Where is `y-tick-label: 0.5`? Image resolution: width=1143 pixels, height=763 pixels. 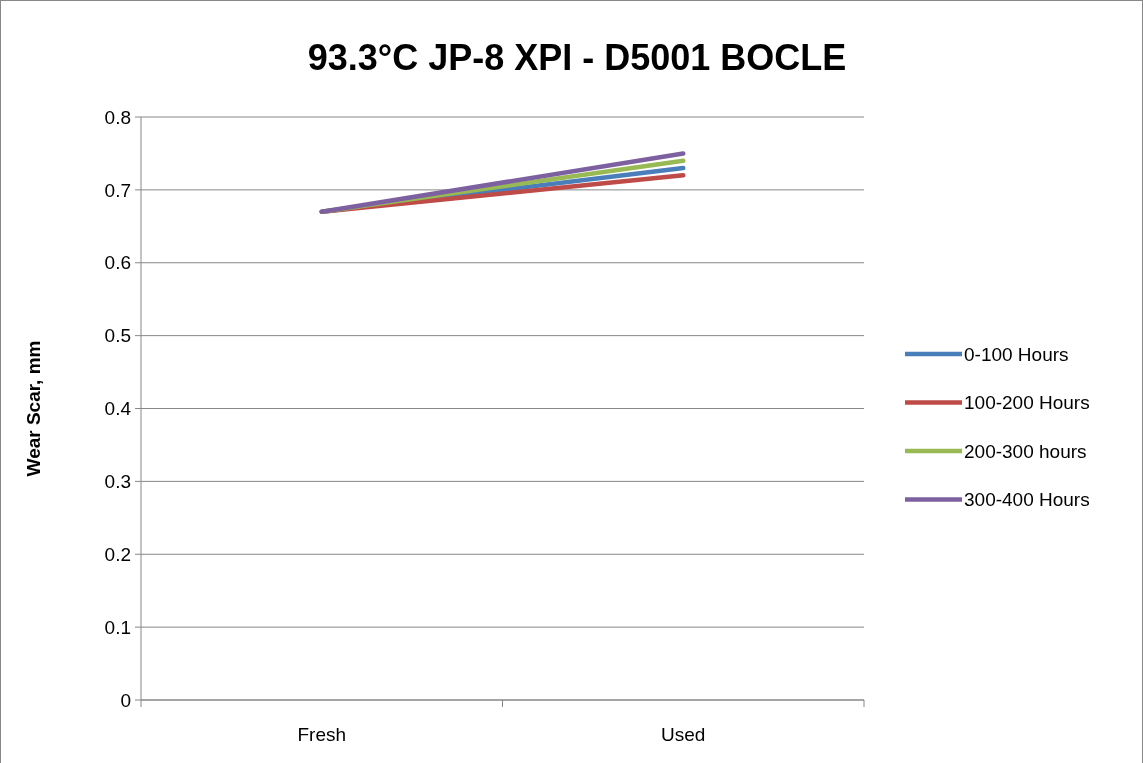 y-tick-label: 0.5 is located at coordinates (117, 336).